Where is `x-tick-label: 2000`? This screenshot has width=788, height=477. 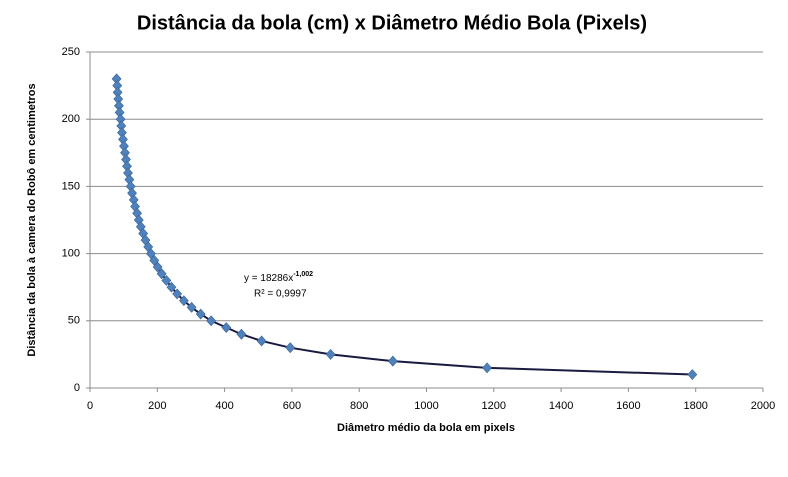 x-tick-label: 2000 is located at coordinates (763, 406).